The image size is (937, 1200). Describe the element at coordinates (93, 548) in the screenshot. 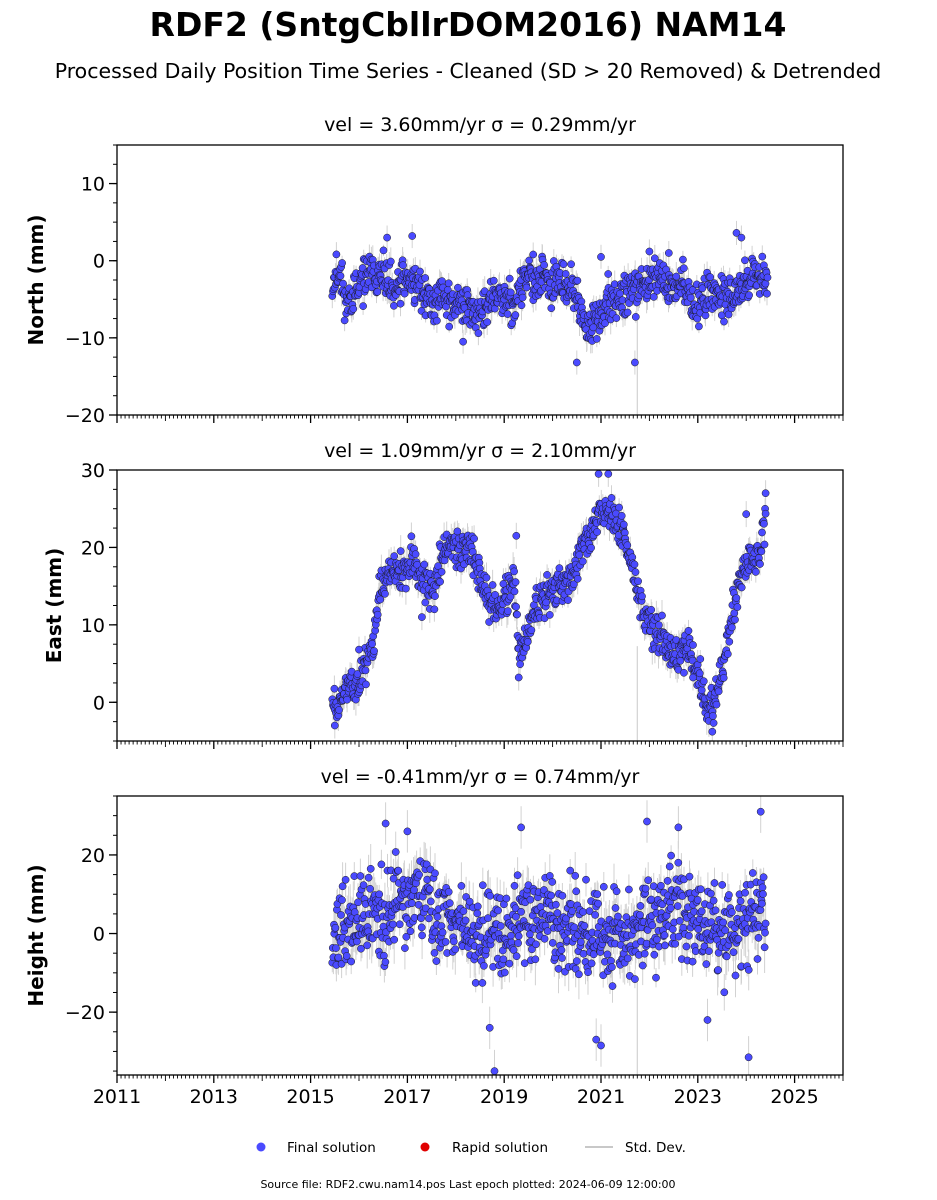

I see `y-tick-label: 20` at that location.